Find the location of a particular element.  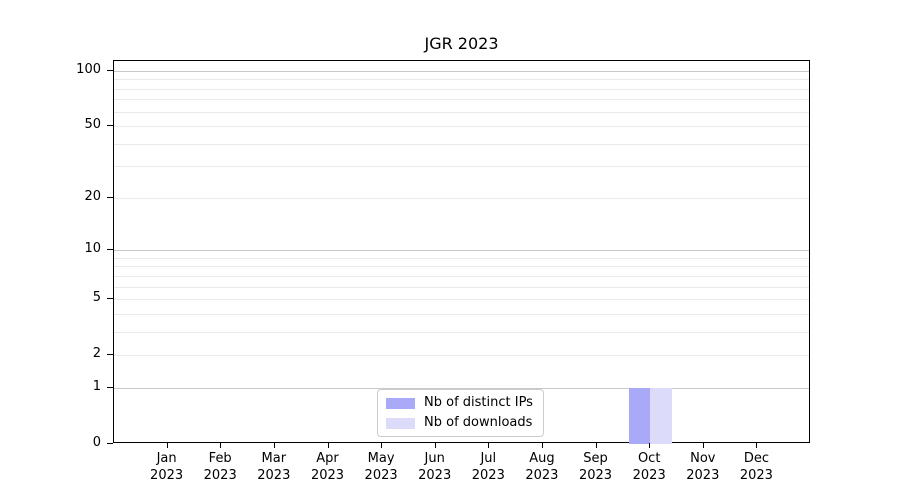

legend: Nb of distinct IPs Nb of downloads is located at coordinates (460, 413).